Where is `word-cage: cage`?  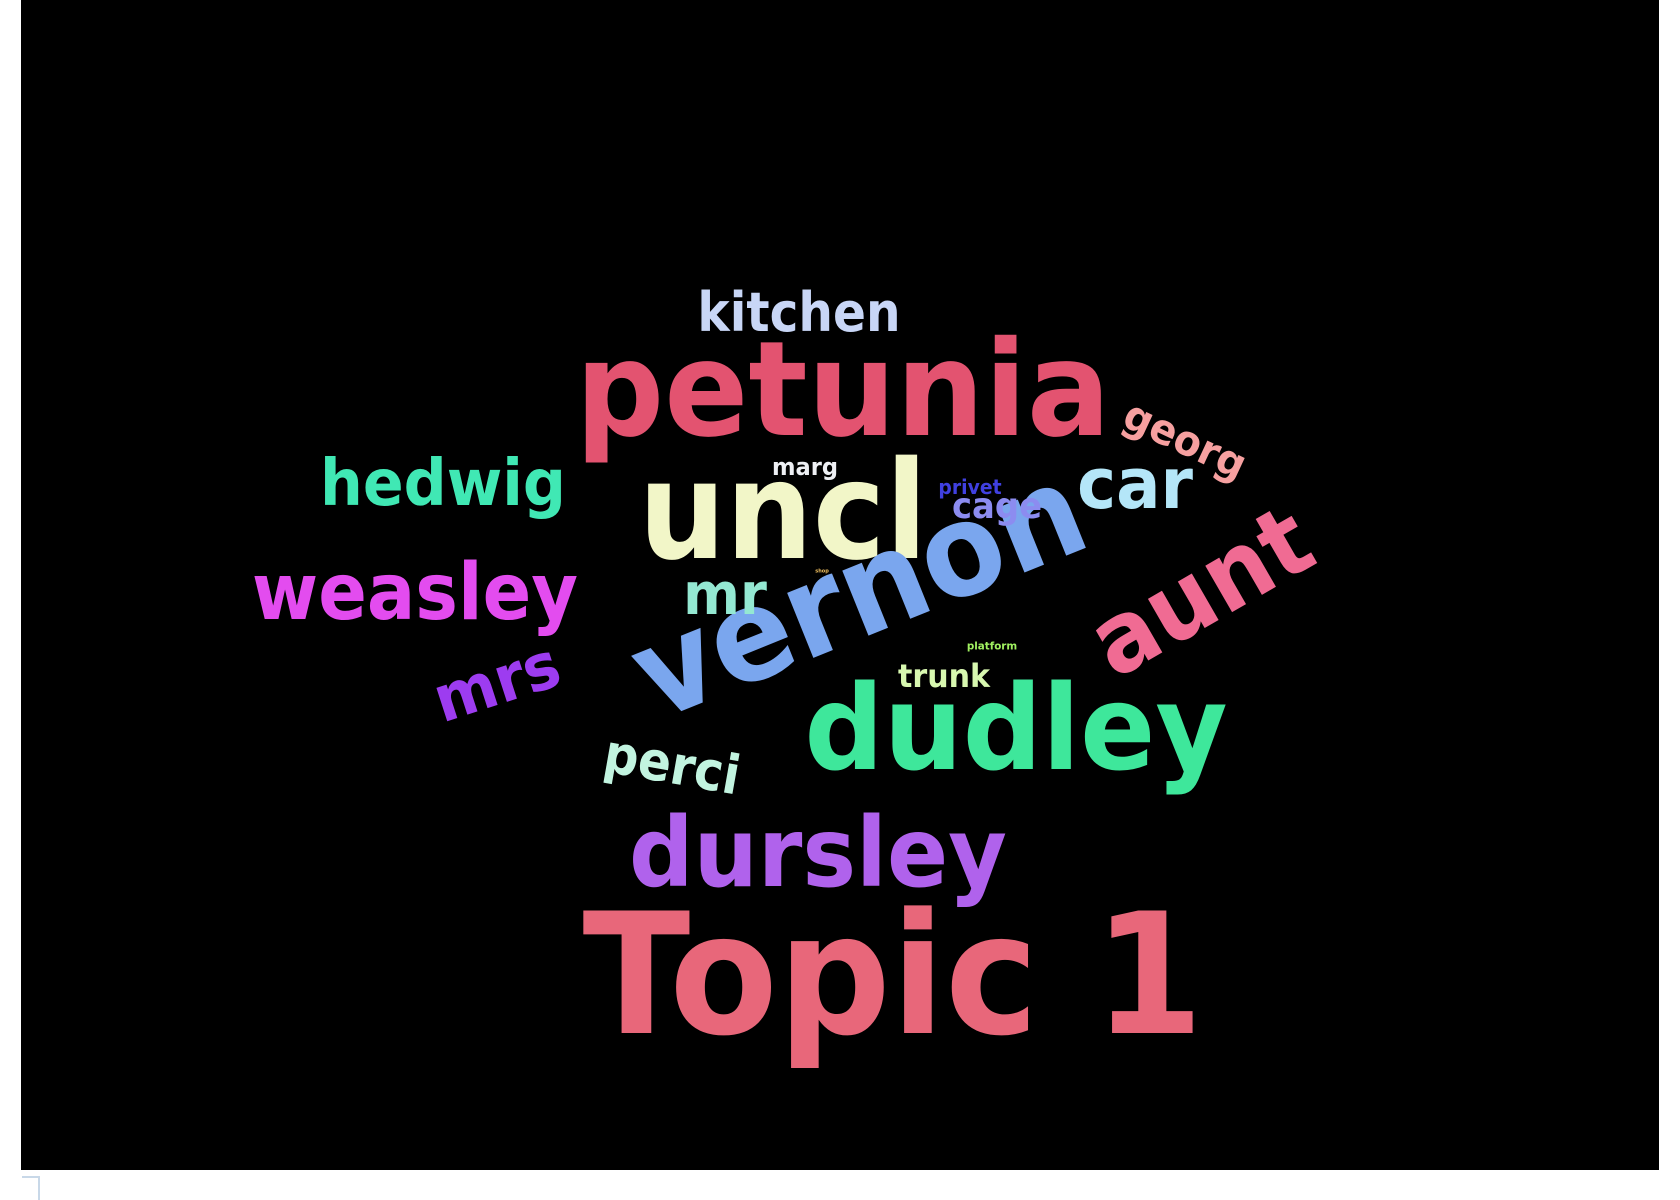
word-cage: cage is located at coordinates (997, 506).